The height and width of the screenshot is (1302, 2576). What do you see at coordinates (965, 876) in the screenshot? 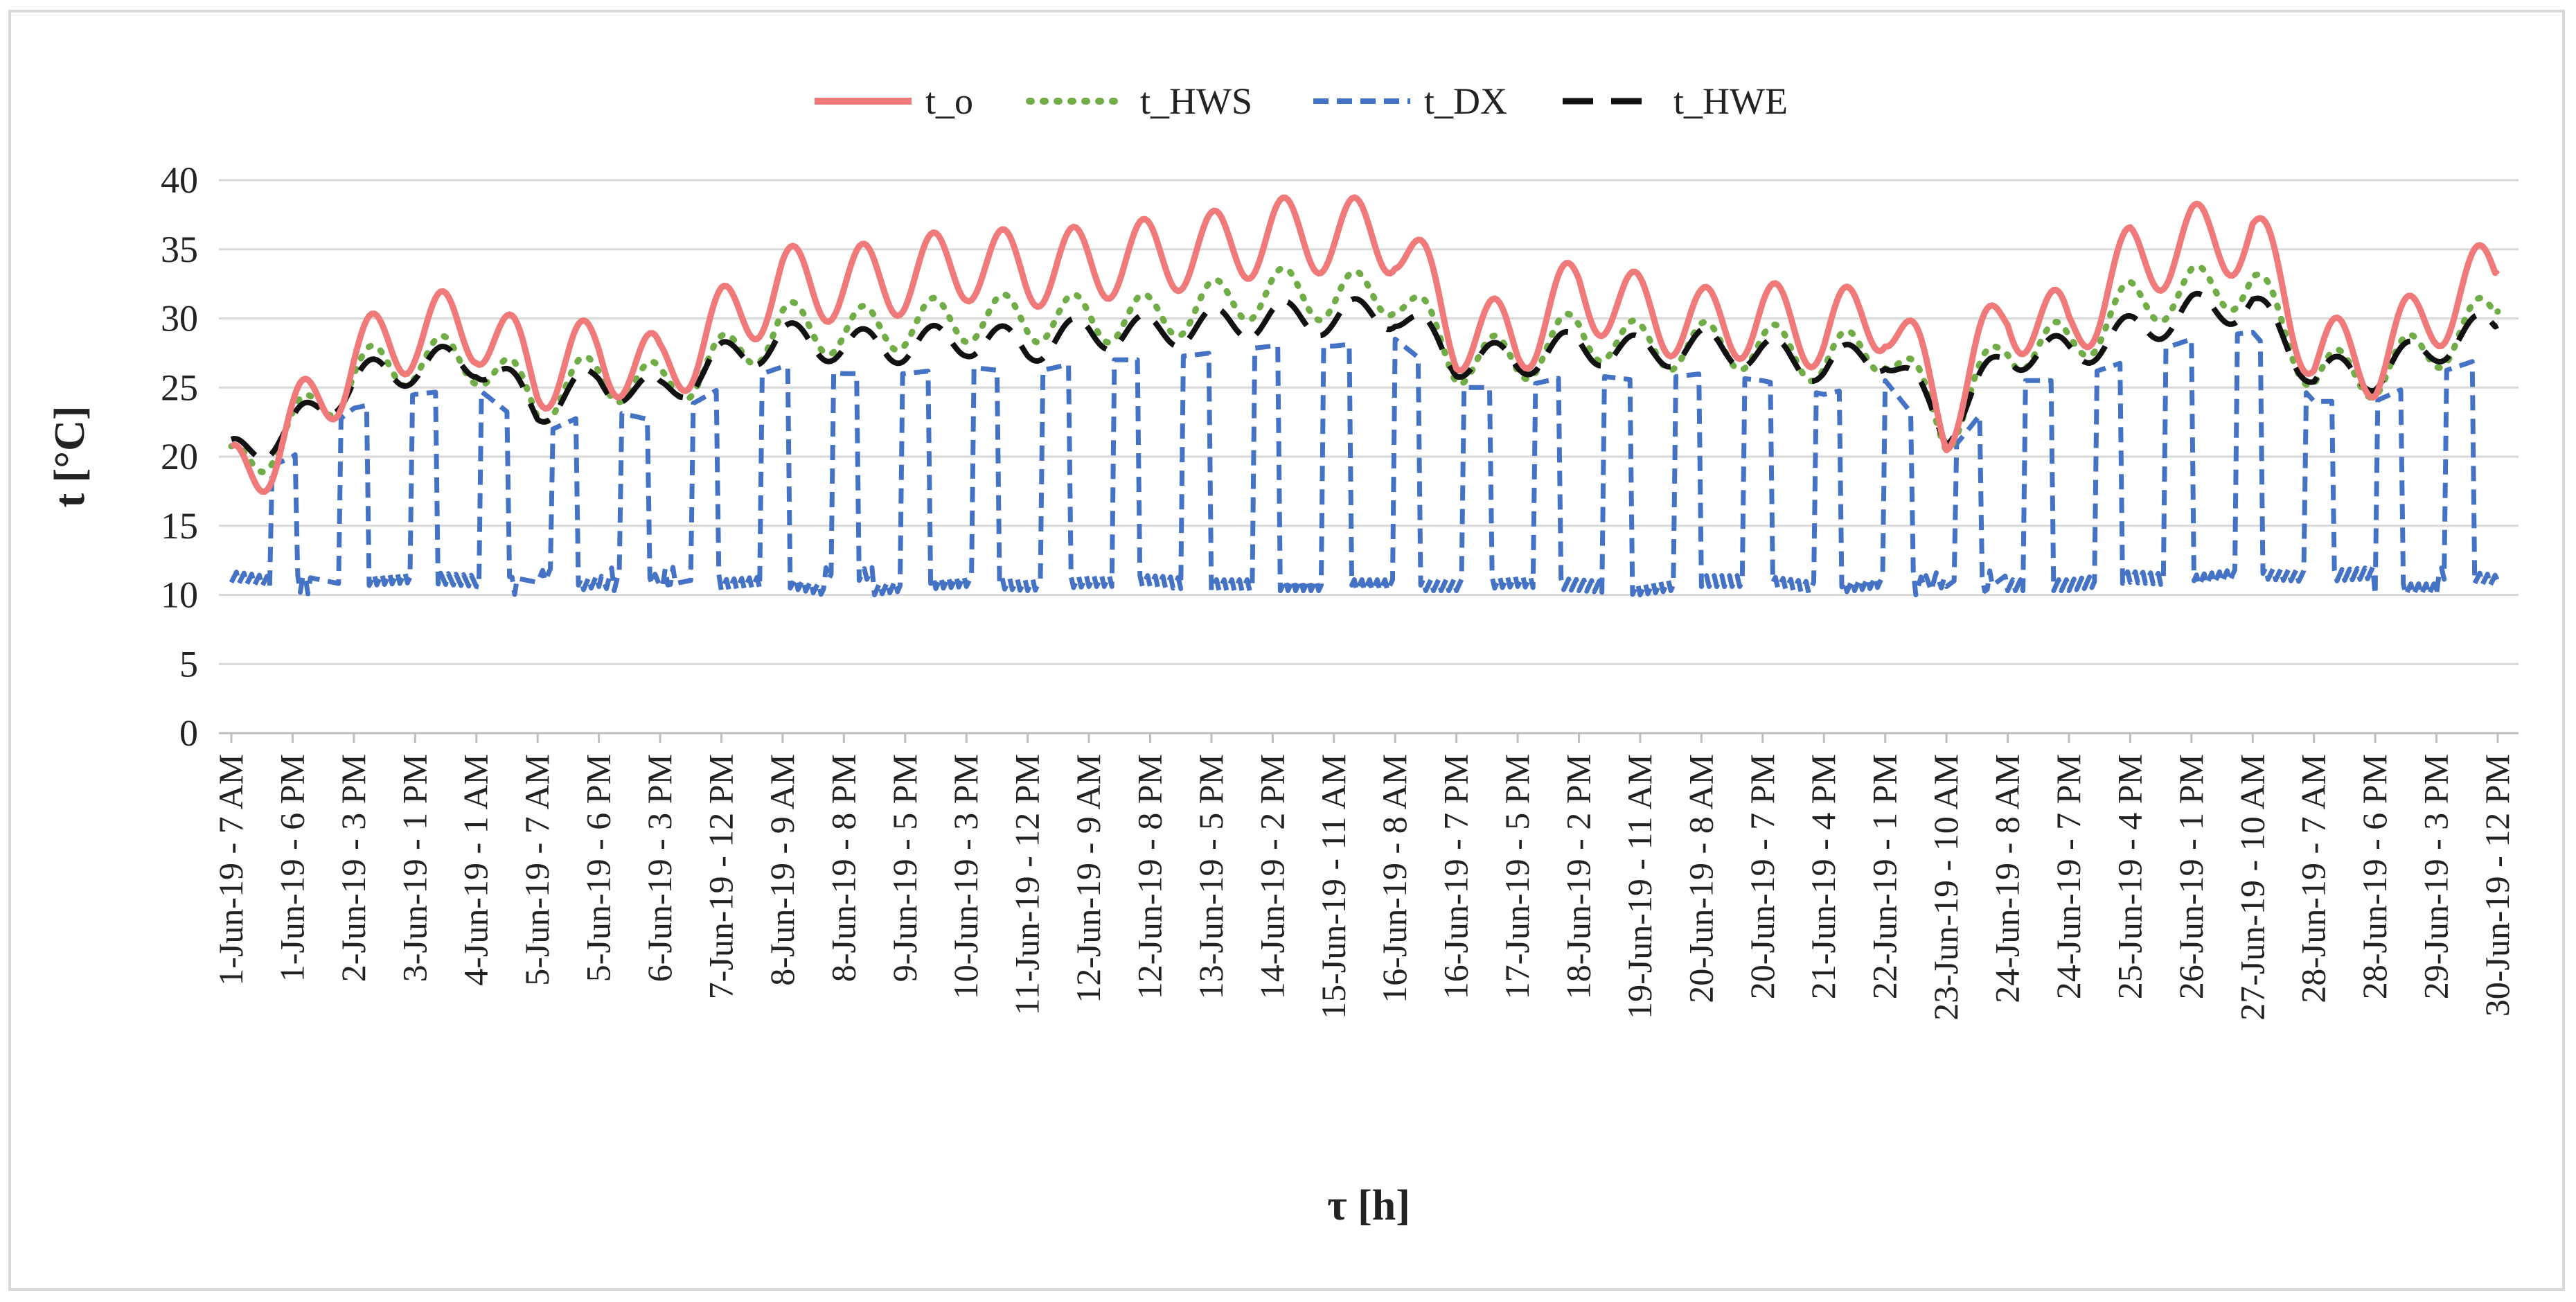
I see `x-tick-label: 10-Jun-19 - 3 PM` at bounding box center [965, 876].